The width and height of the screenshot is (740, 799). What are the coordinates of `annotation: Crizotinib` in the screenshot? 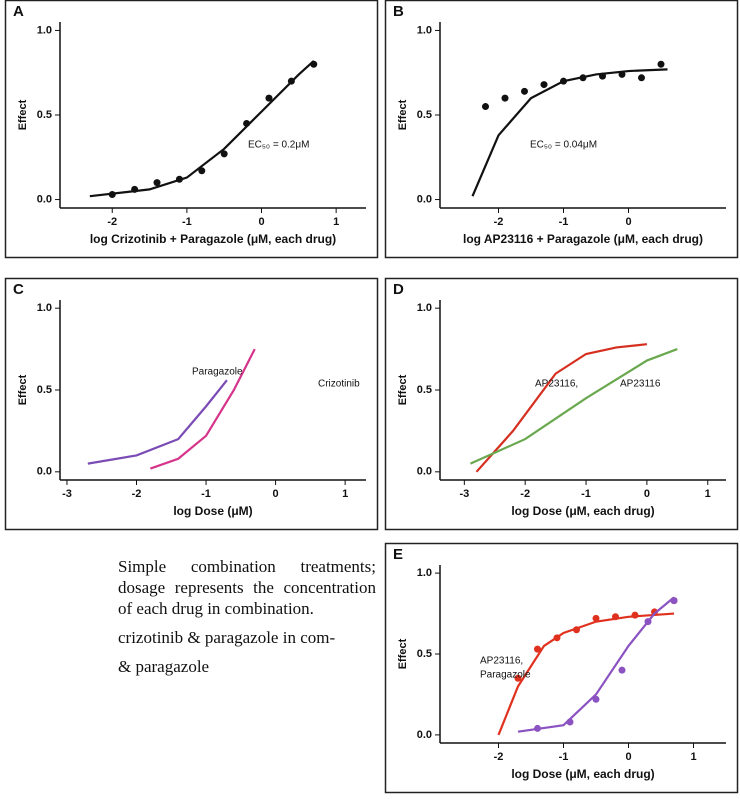 It's located at (339, 384).